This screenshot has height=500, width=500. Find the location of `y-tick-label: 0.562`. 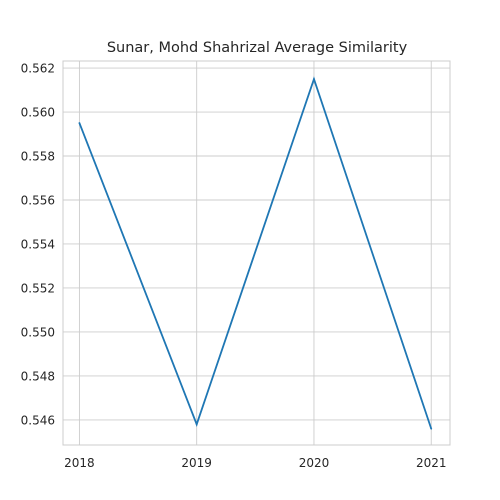

y-tick-label: 0.562 is located at coordinates (38, 69).